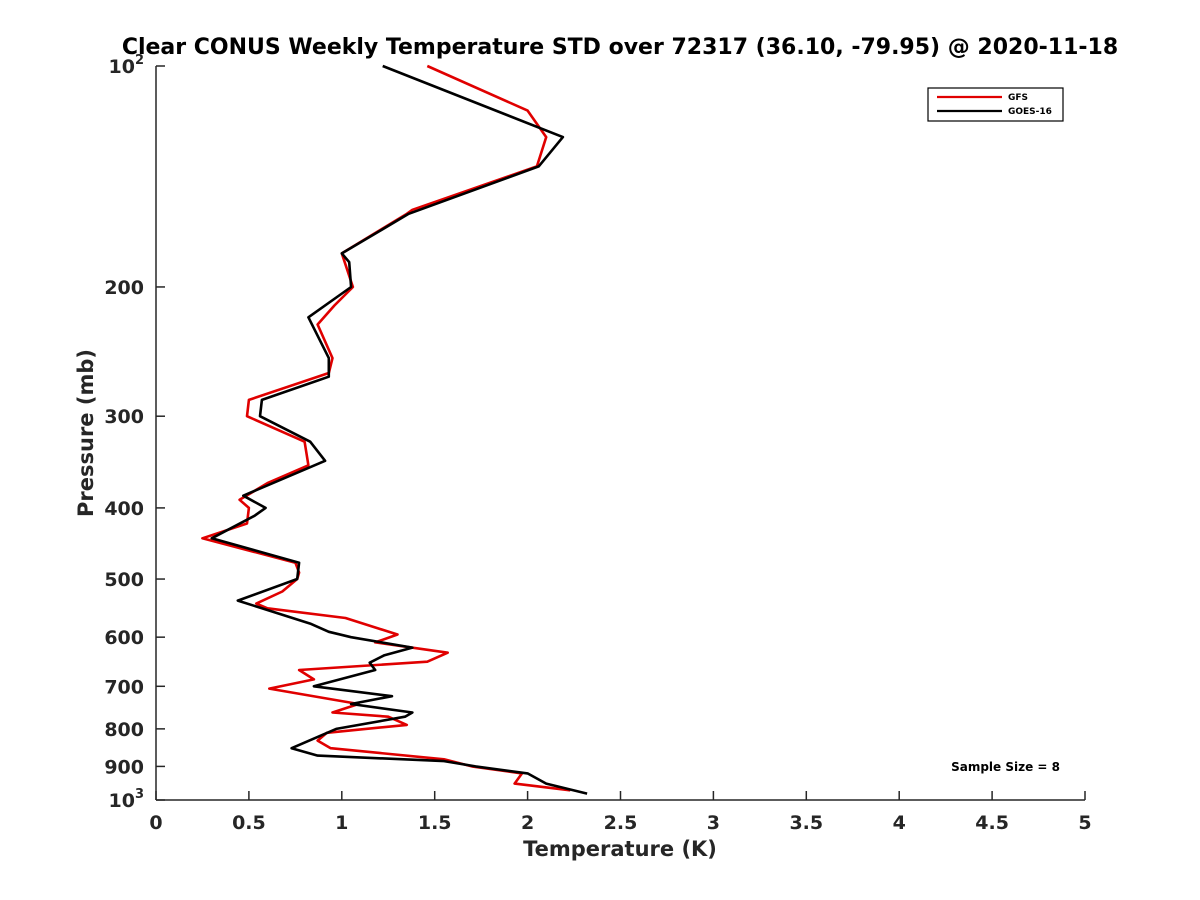  What do you see at coordinates (124, 509) in the screenshot?
I see `y-tick-label: 400` at bounding box center [124, 509].